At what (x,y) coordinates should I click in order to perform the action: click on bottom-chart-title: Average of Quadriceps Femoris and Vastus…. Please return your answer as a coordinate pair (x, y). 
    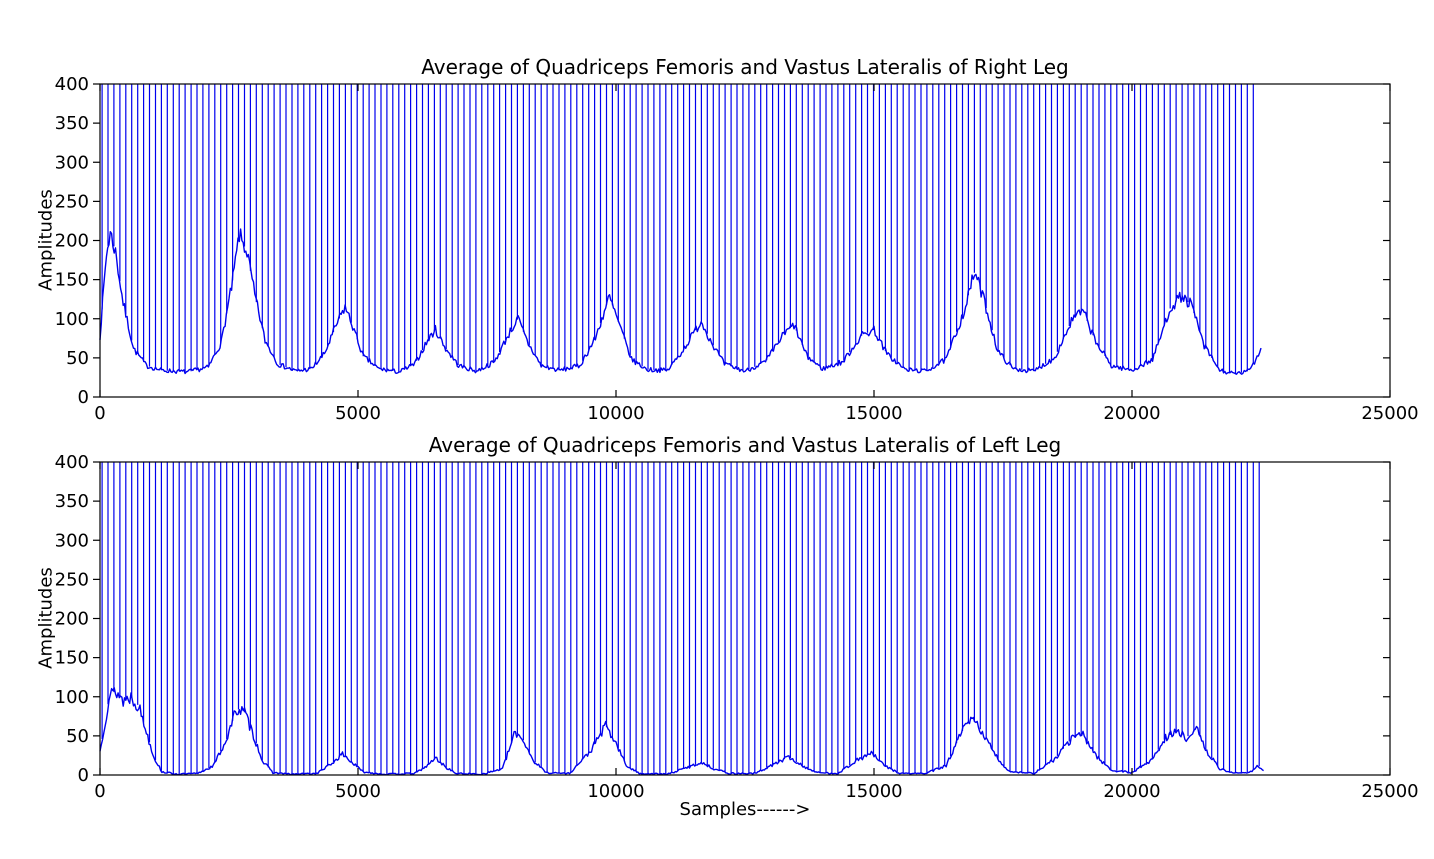
    Looking at the image, I should click on (745, 445).